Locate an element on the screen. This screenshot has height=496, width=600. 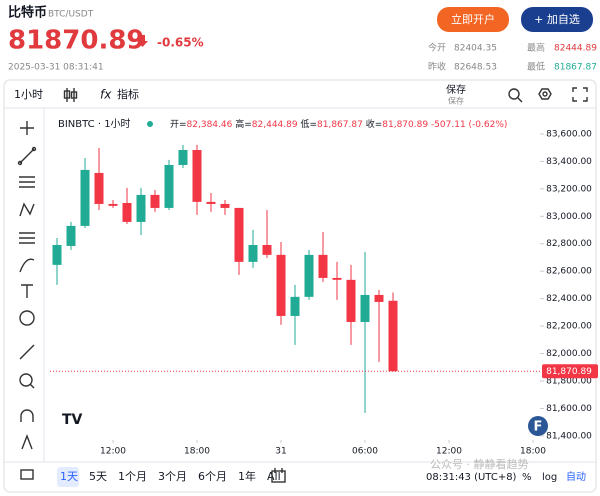
search-icon is located at coordinates (515, 95).